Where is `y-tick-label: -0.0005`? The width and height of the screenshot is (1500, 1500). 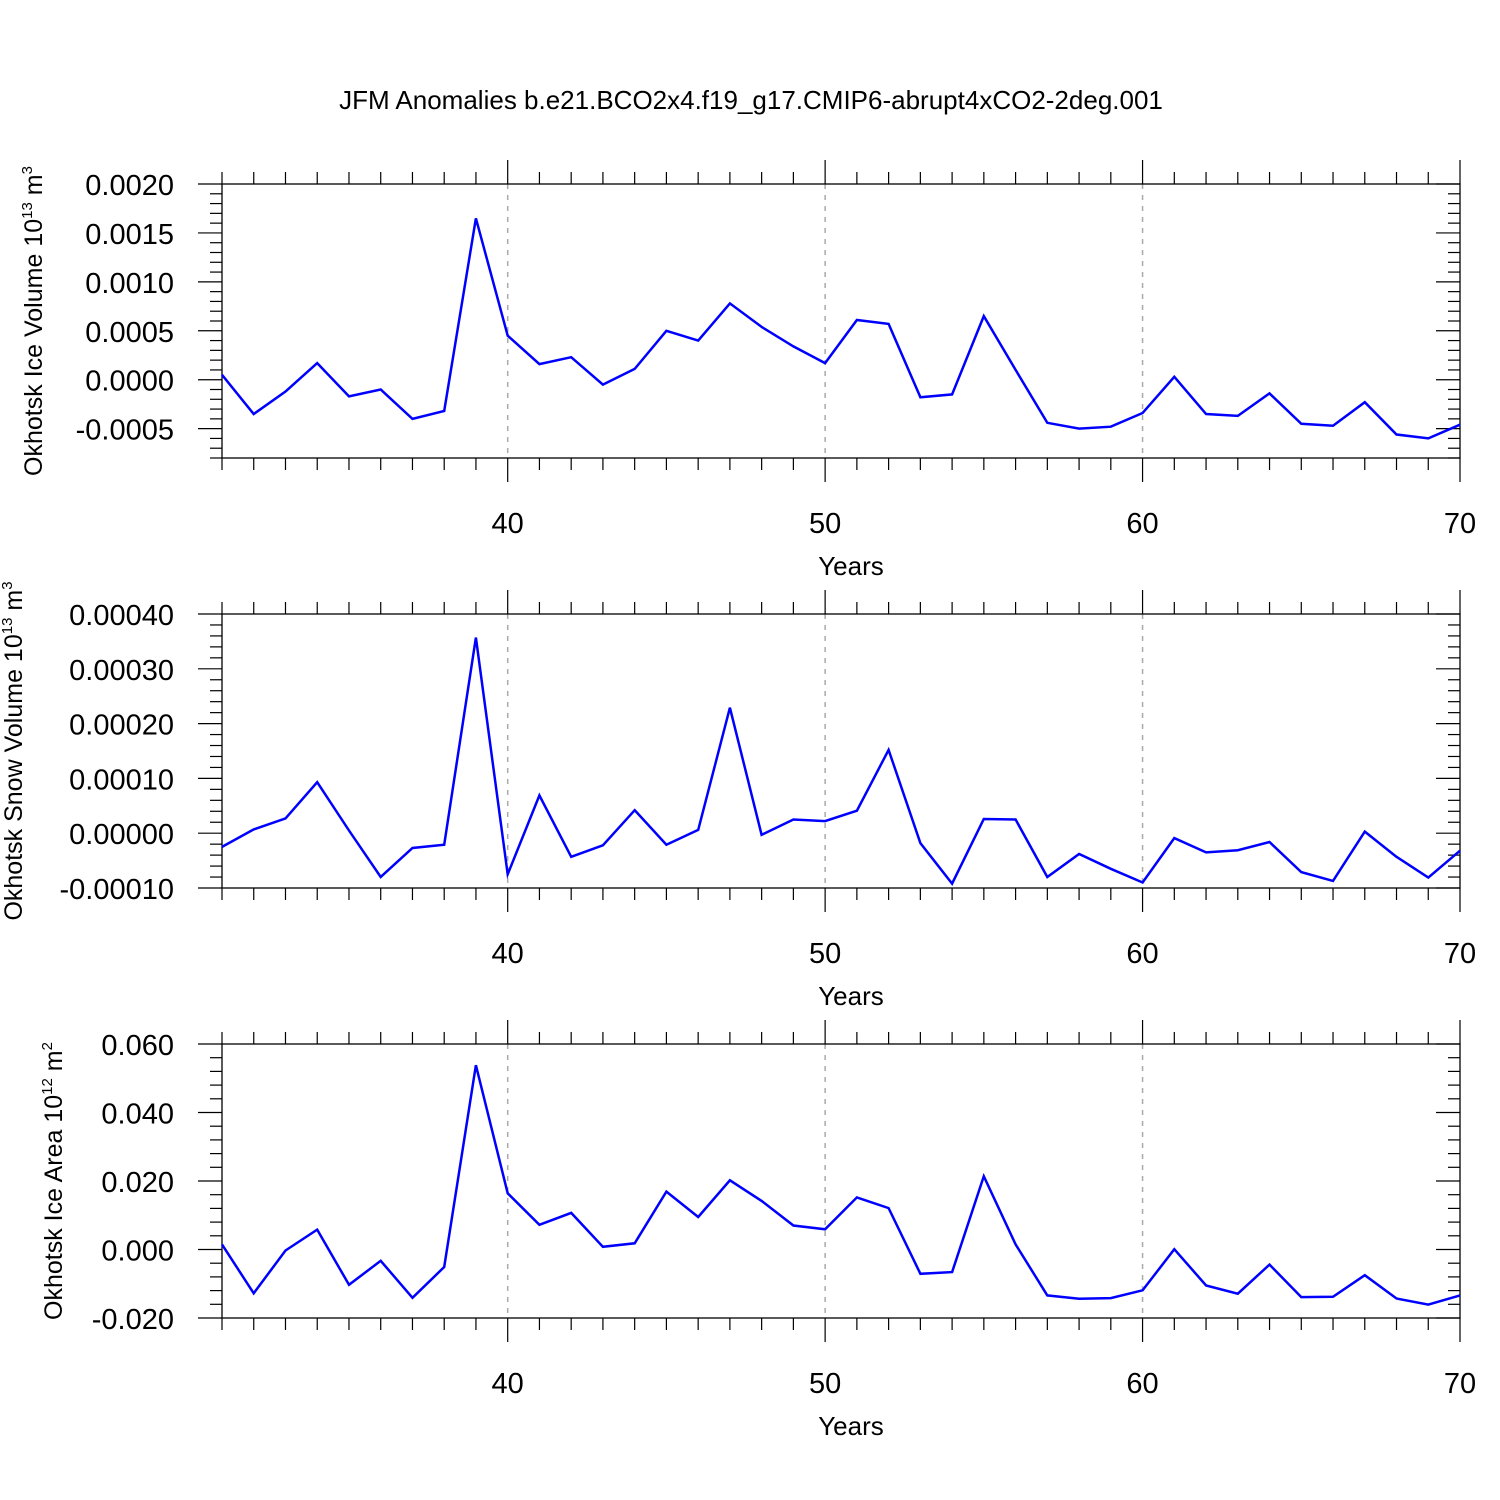
y-tick-label: -0.0005 is located at coordinates (125, 431).